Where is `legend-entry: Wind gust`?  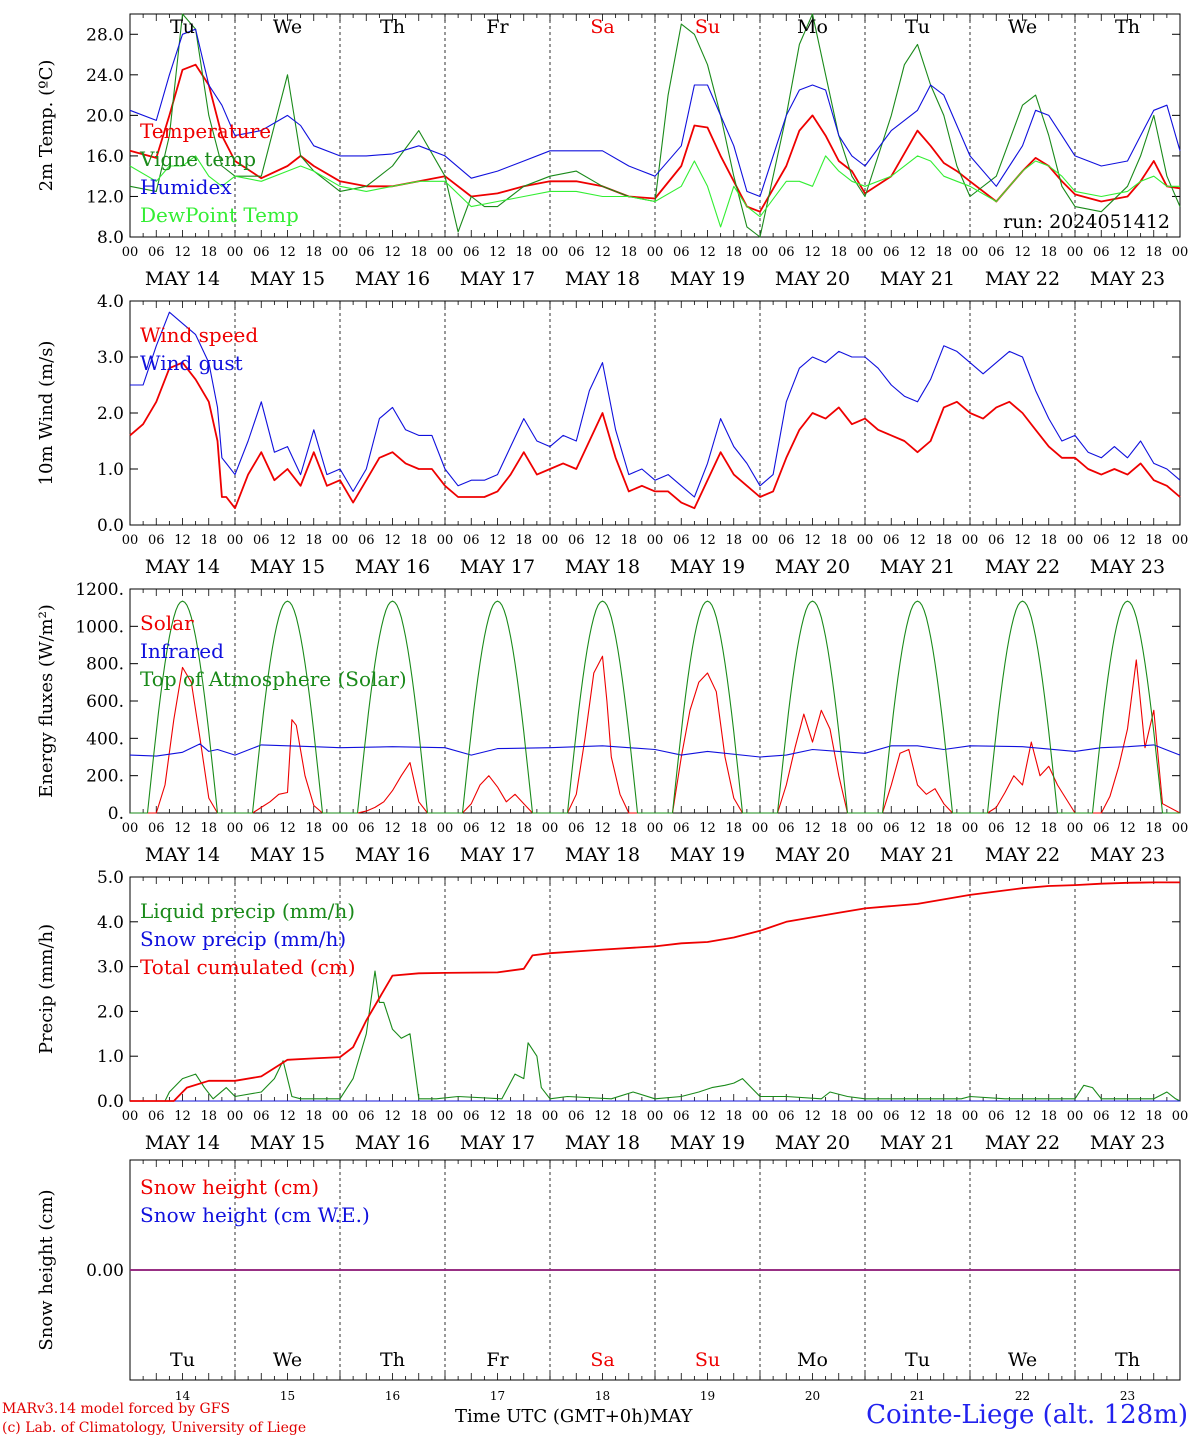
legend-entry: Wind gust is located at coordinates (191, 363).